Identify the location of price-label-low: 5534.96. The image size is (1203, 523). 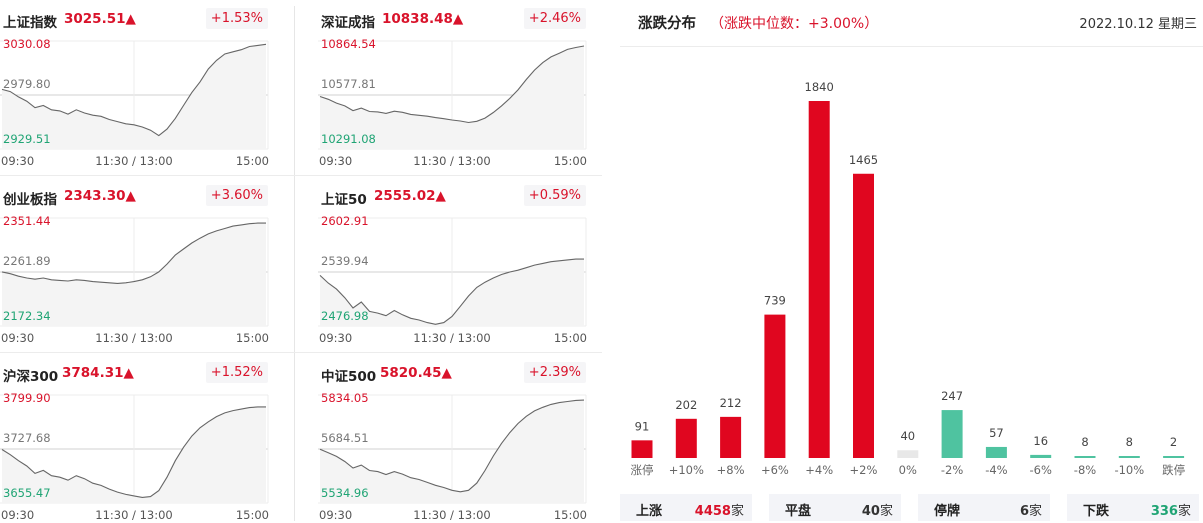
(345, 493).